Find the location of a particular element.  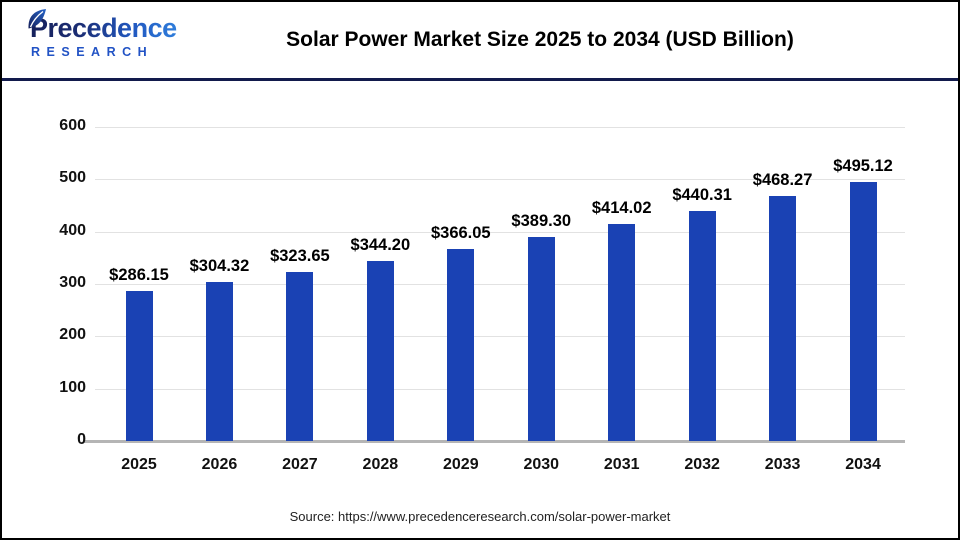

y-tick-label: 500 is located at coordinates (72, 178).